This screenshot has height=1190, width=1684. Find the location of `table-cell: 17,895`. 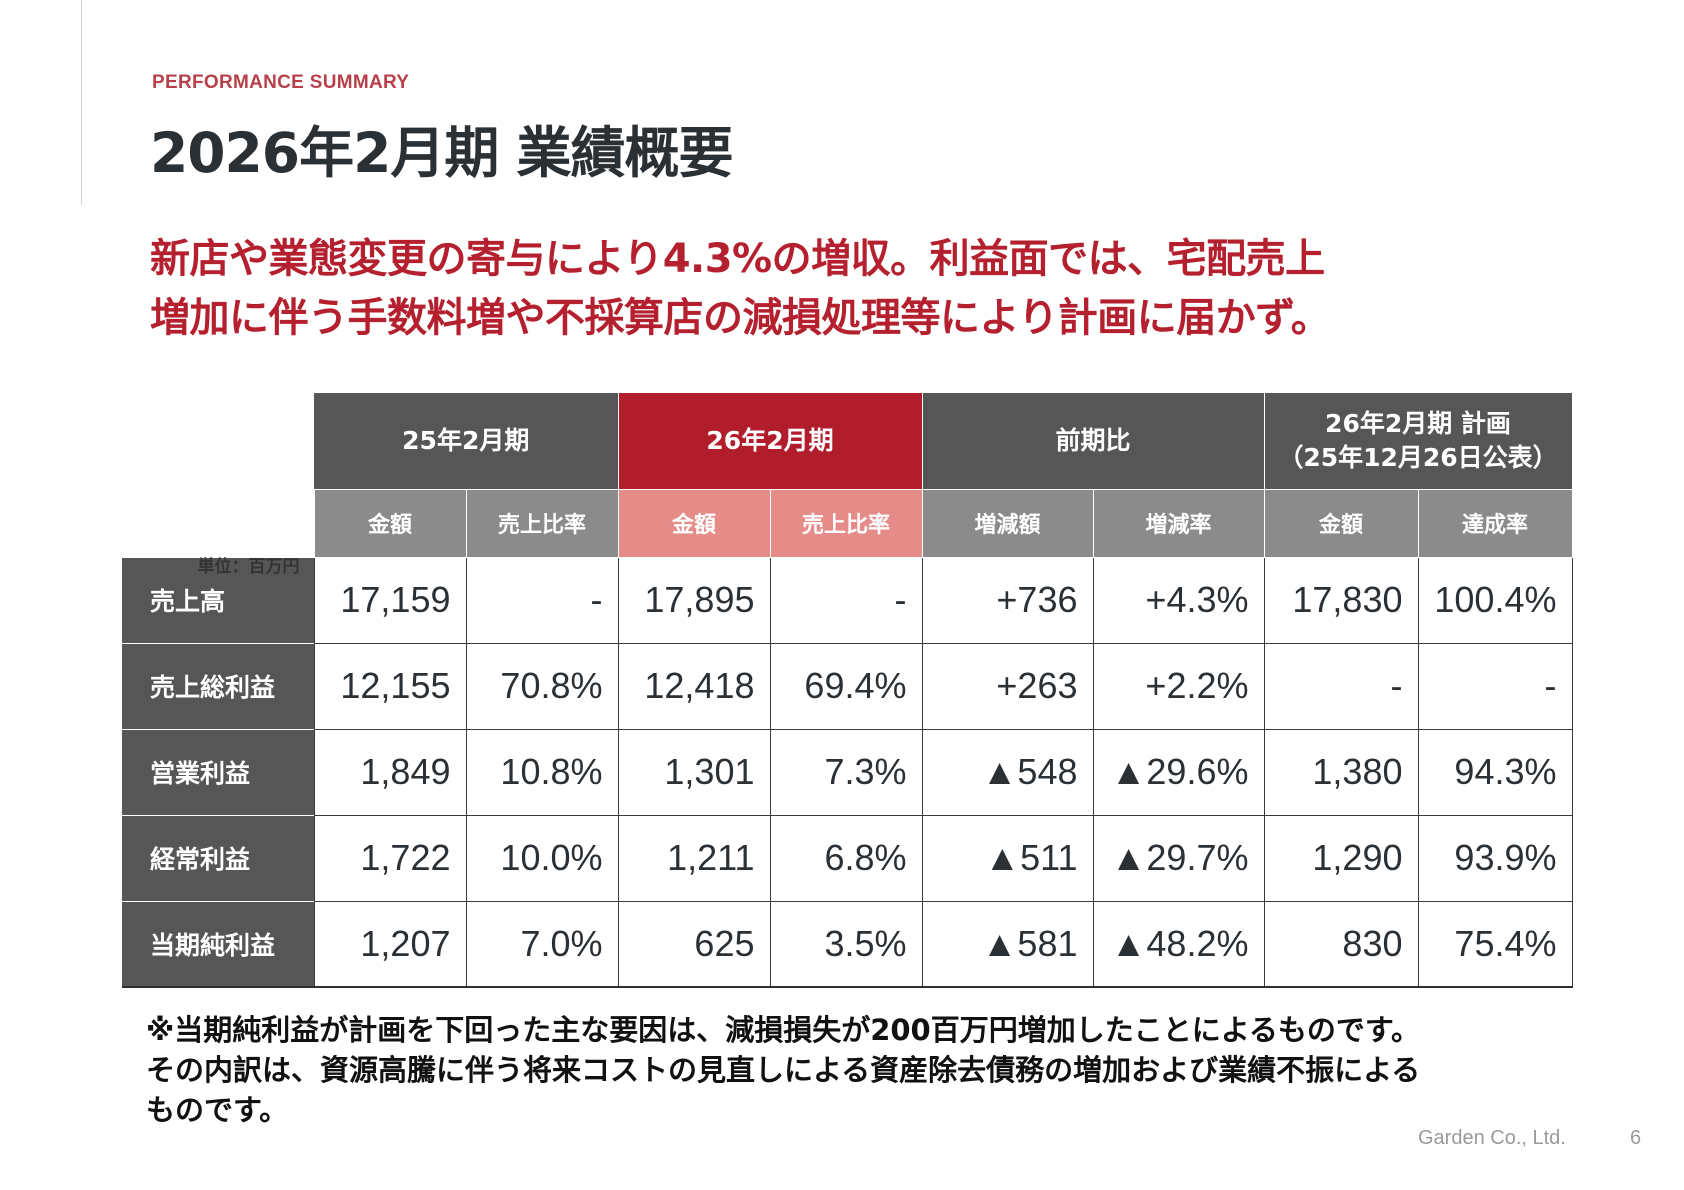

table-cell: 17,895 is located at coordinates (694, 600).